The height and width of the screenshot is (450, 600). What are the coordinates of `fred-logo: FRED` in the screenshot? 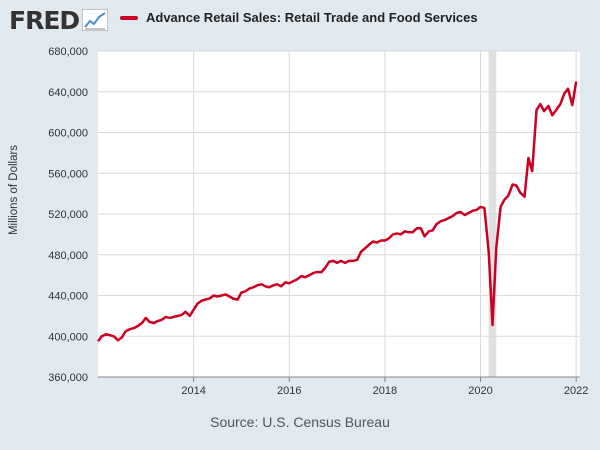 It's located at (59, 20).